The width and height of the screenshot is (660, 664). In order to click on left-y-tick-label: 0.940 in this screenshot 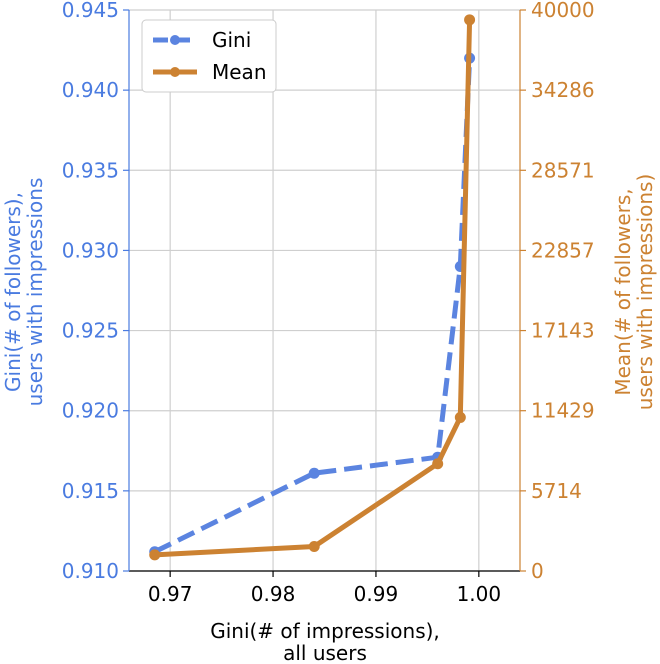, I will do `click(90, 90)`.